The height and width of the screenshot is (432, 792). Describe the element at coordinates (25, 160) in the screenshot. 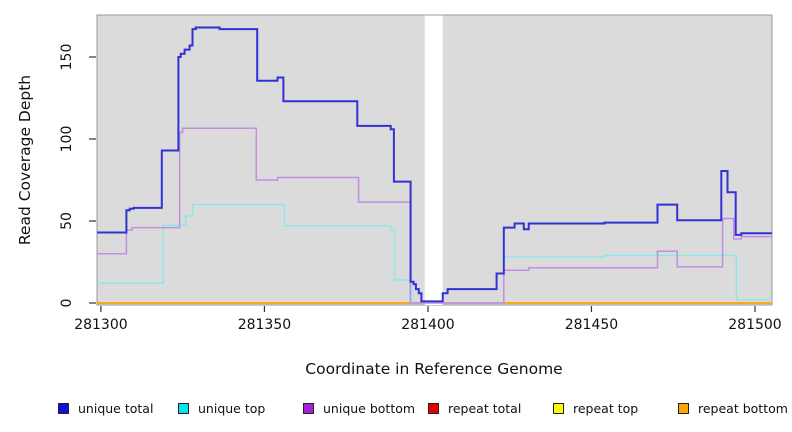

I see `y-axis-title: Read Coverage Depth` at that location.